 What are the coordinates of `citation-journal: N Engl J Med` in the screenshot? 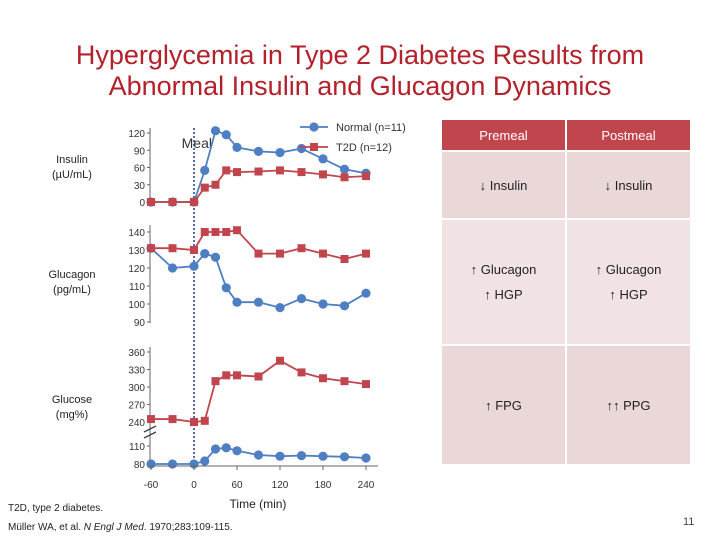 It's located at (113, 527).